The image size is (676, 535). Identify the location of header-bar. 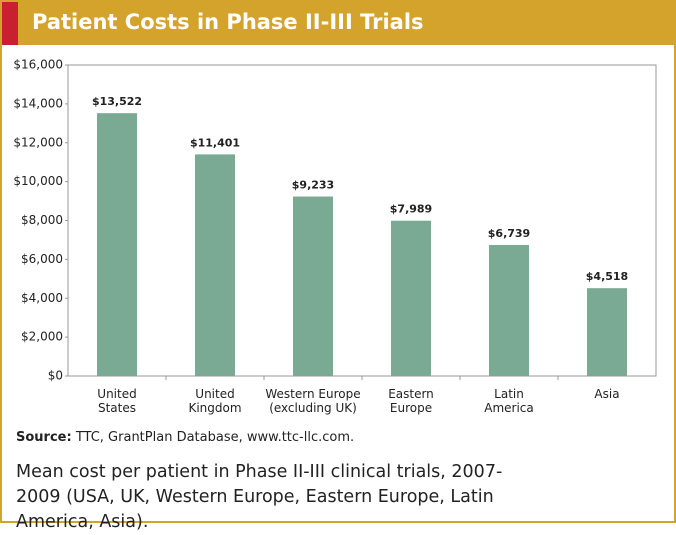
(338, 23).